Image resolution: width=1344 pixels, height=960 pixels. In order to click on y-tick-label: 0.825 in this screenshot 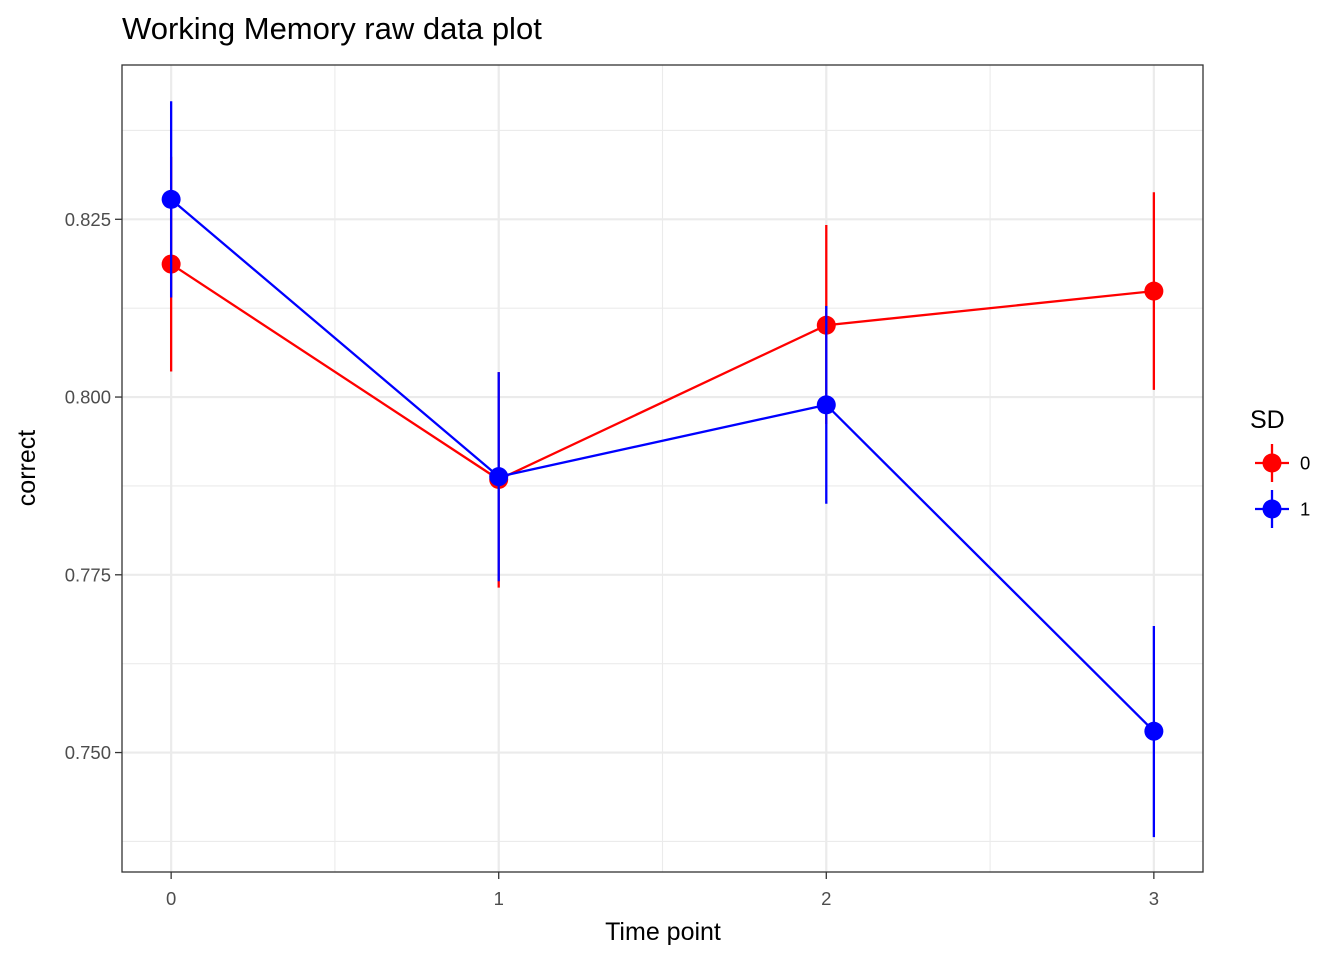, I will do `click(88, 219)`.